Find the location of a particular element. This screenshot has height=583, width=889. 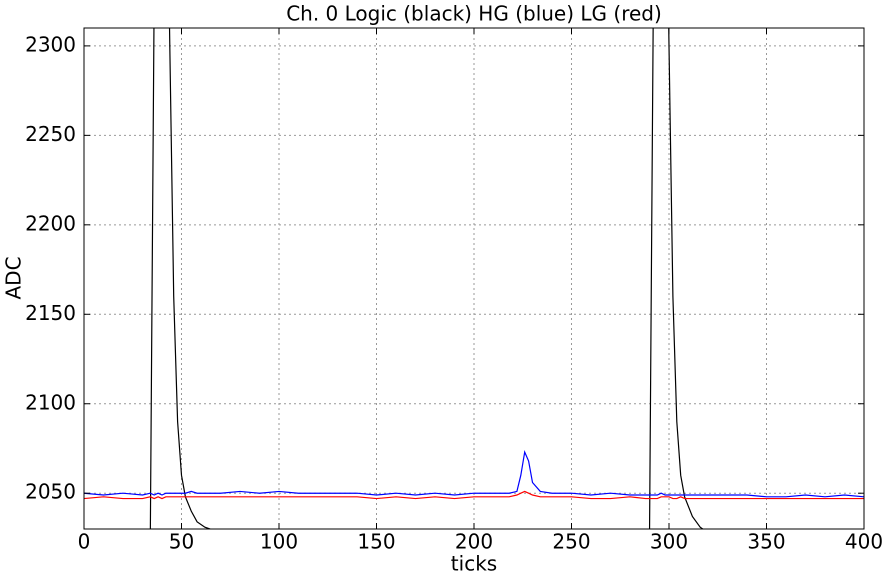

x-axis-label: ticks is located at coordinates (474, 564).